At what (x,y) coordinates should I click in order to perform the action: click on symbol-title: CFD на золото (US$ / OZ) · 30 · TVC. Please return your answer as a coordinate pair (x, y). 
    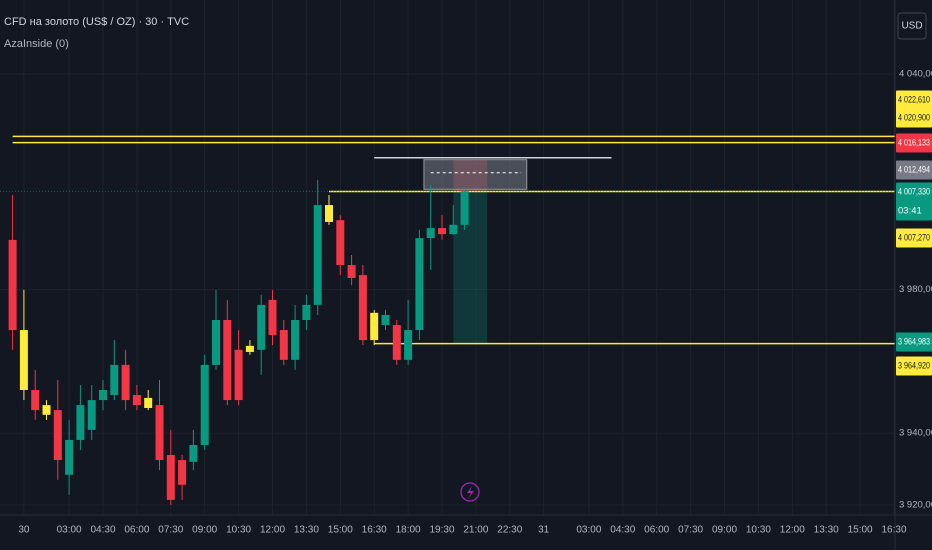
    Looking at the image, I should click on (96, 22).